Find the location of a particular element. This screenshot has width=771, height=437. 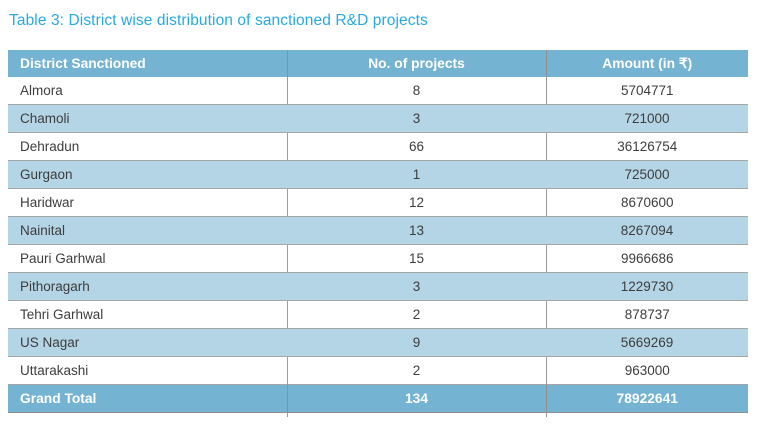

table-row: Pauri Garhwal 15 9966686 is located at coordinates (378, 258).